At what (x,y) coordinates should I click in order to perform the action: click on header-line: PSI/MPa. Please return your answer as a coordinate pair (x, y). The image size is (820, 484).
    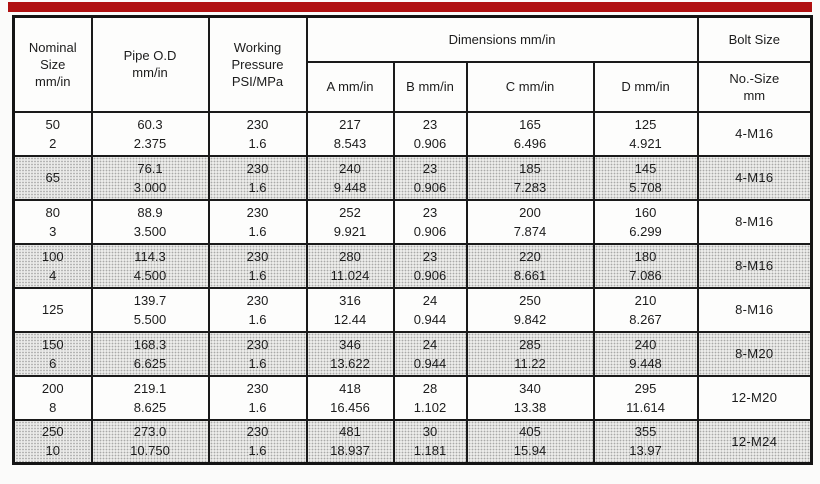
    Looking at the image, I should click on (257, 81).